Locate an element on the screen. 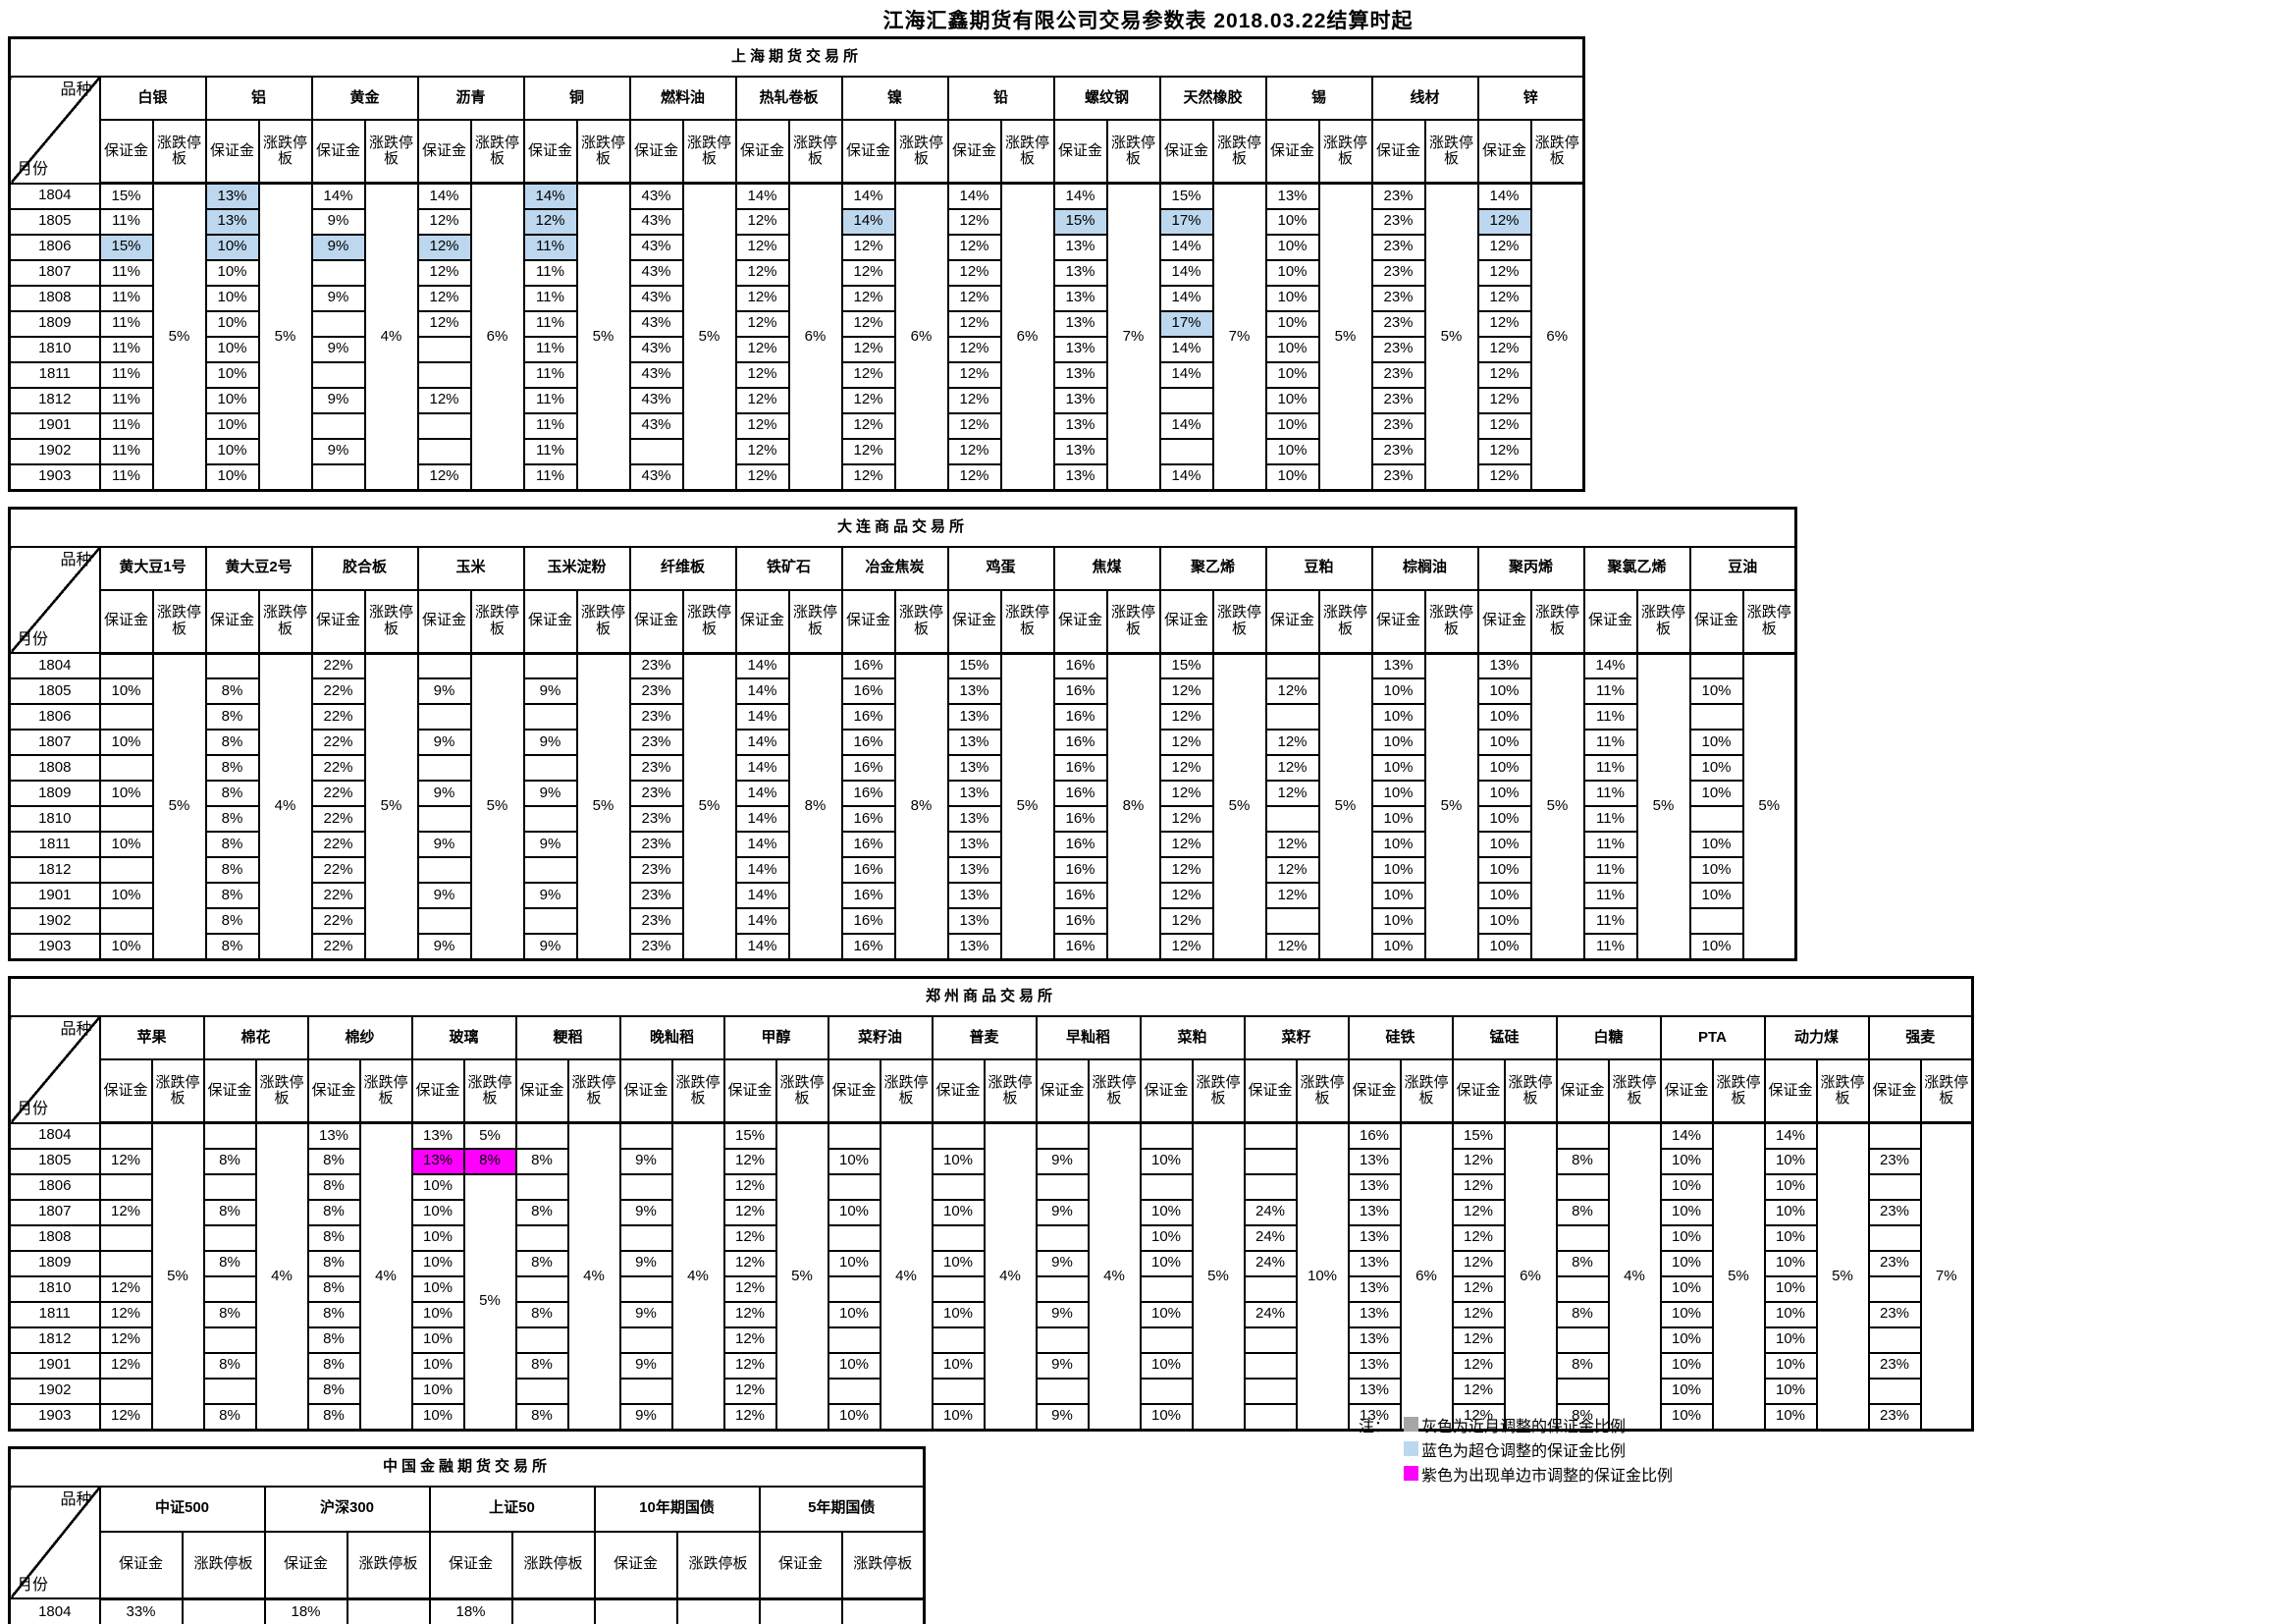 Image resolution: width=2296 pixels, height=1624 pixels. commodity-header: 早籼稻 is located at coordinates (1088, 1037).